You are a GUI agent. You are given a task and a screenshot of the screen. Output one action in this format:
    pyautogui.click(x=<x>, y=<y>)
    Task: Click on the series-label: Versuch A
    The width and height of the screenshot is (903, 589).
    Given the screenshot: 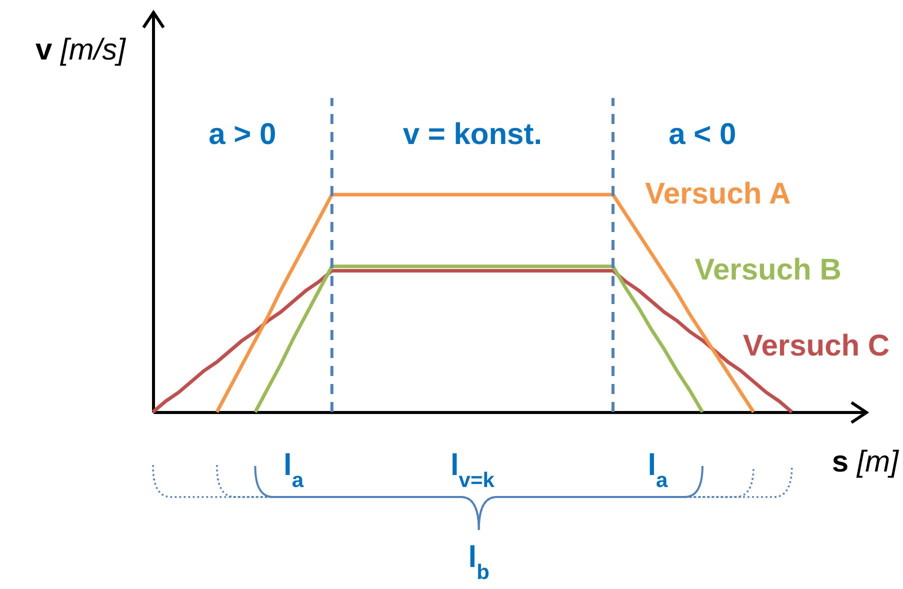 What is the action you would take?
    pyautogui.click(x=718, y=194)
    